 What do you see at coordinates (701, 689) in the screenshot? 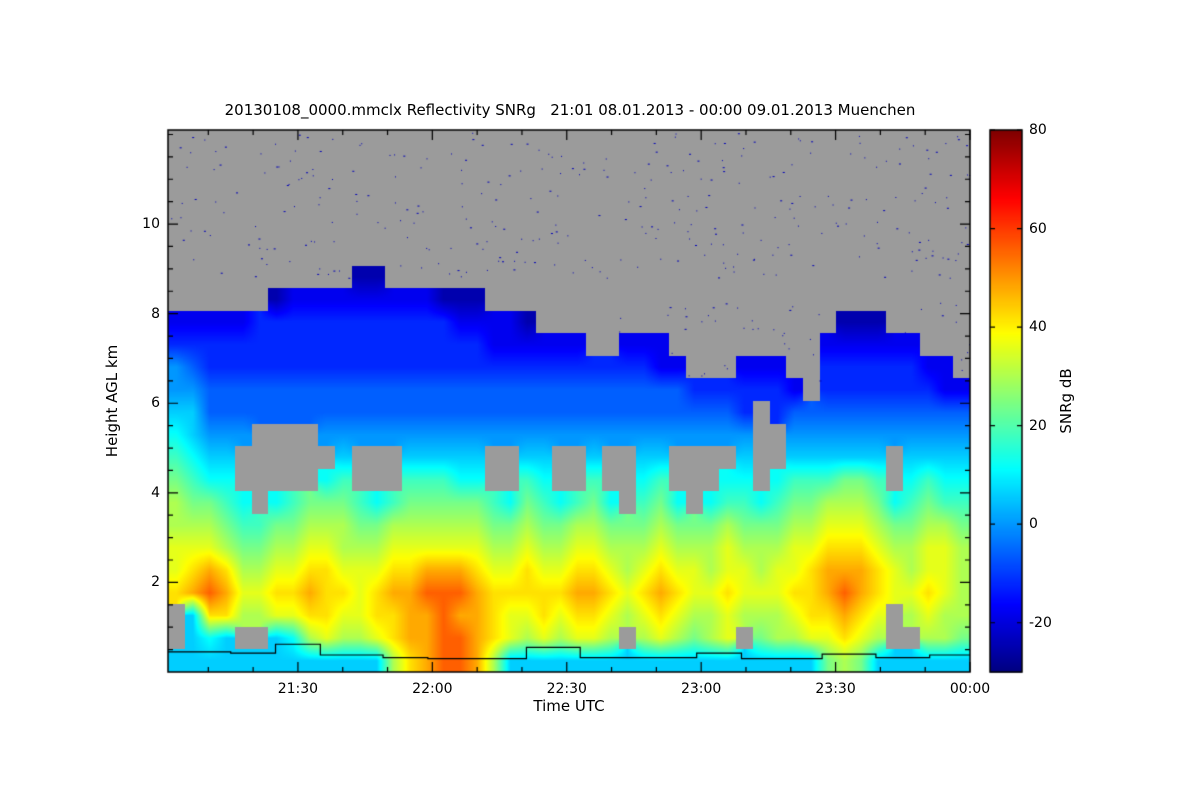
I see `x-tick-label: 23:00` at bounding box center [701, 689].